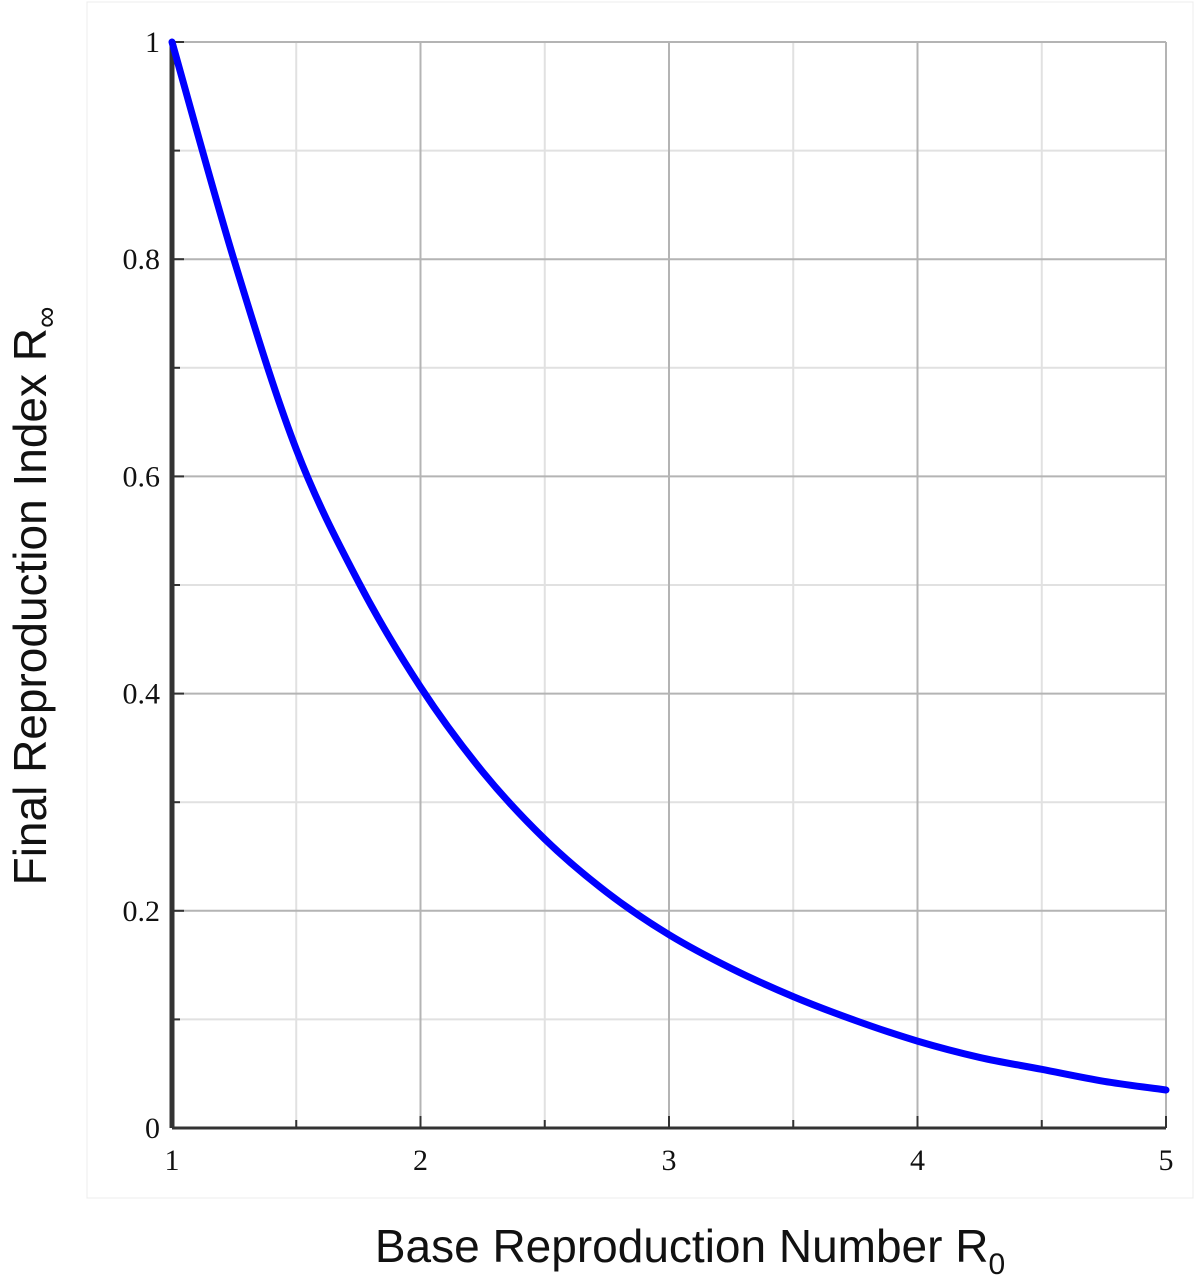 This screenshot has height=1280, width=1197. What do you see at coordinates (142, 911) in the screenshot?
I see `y-tick-label: 0.2` at bounding box center [142, 911].